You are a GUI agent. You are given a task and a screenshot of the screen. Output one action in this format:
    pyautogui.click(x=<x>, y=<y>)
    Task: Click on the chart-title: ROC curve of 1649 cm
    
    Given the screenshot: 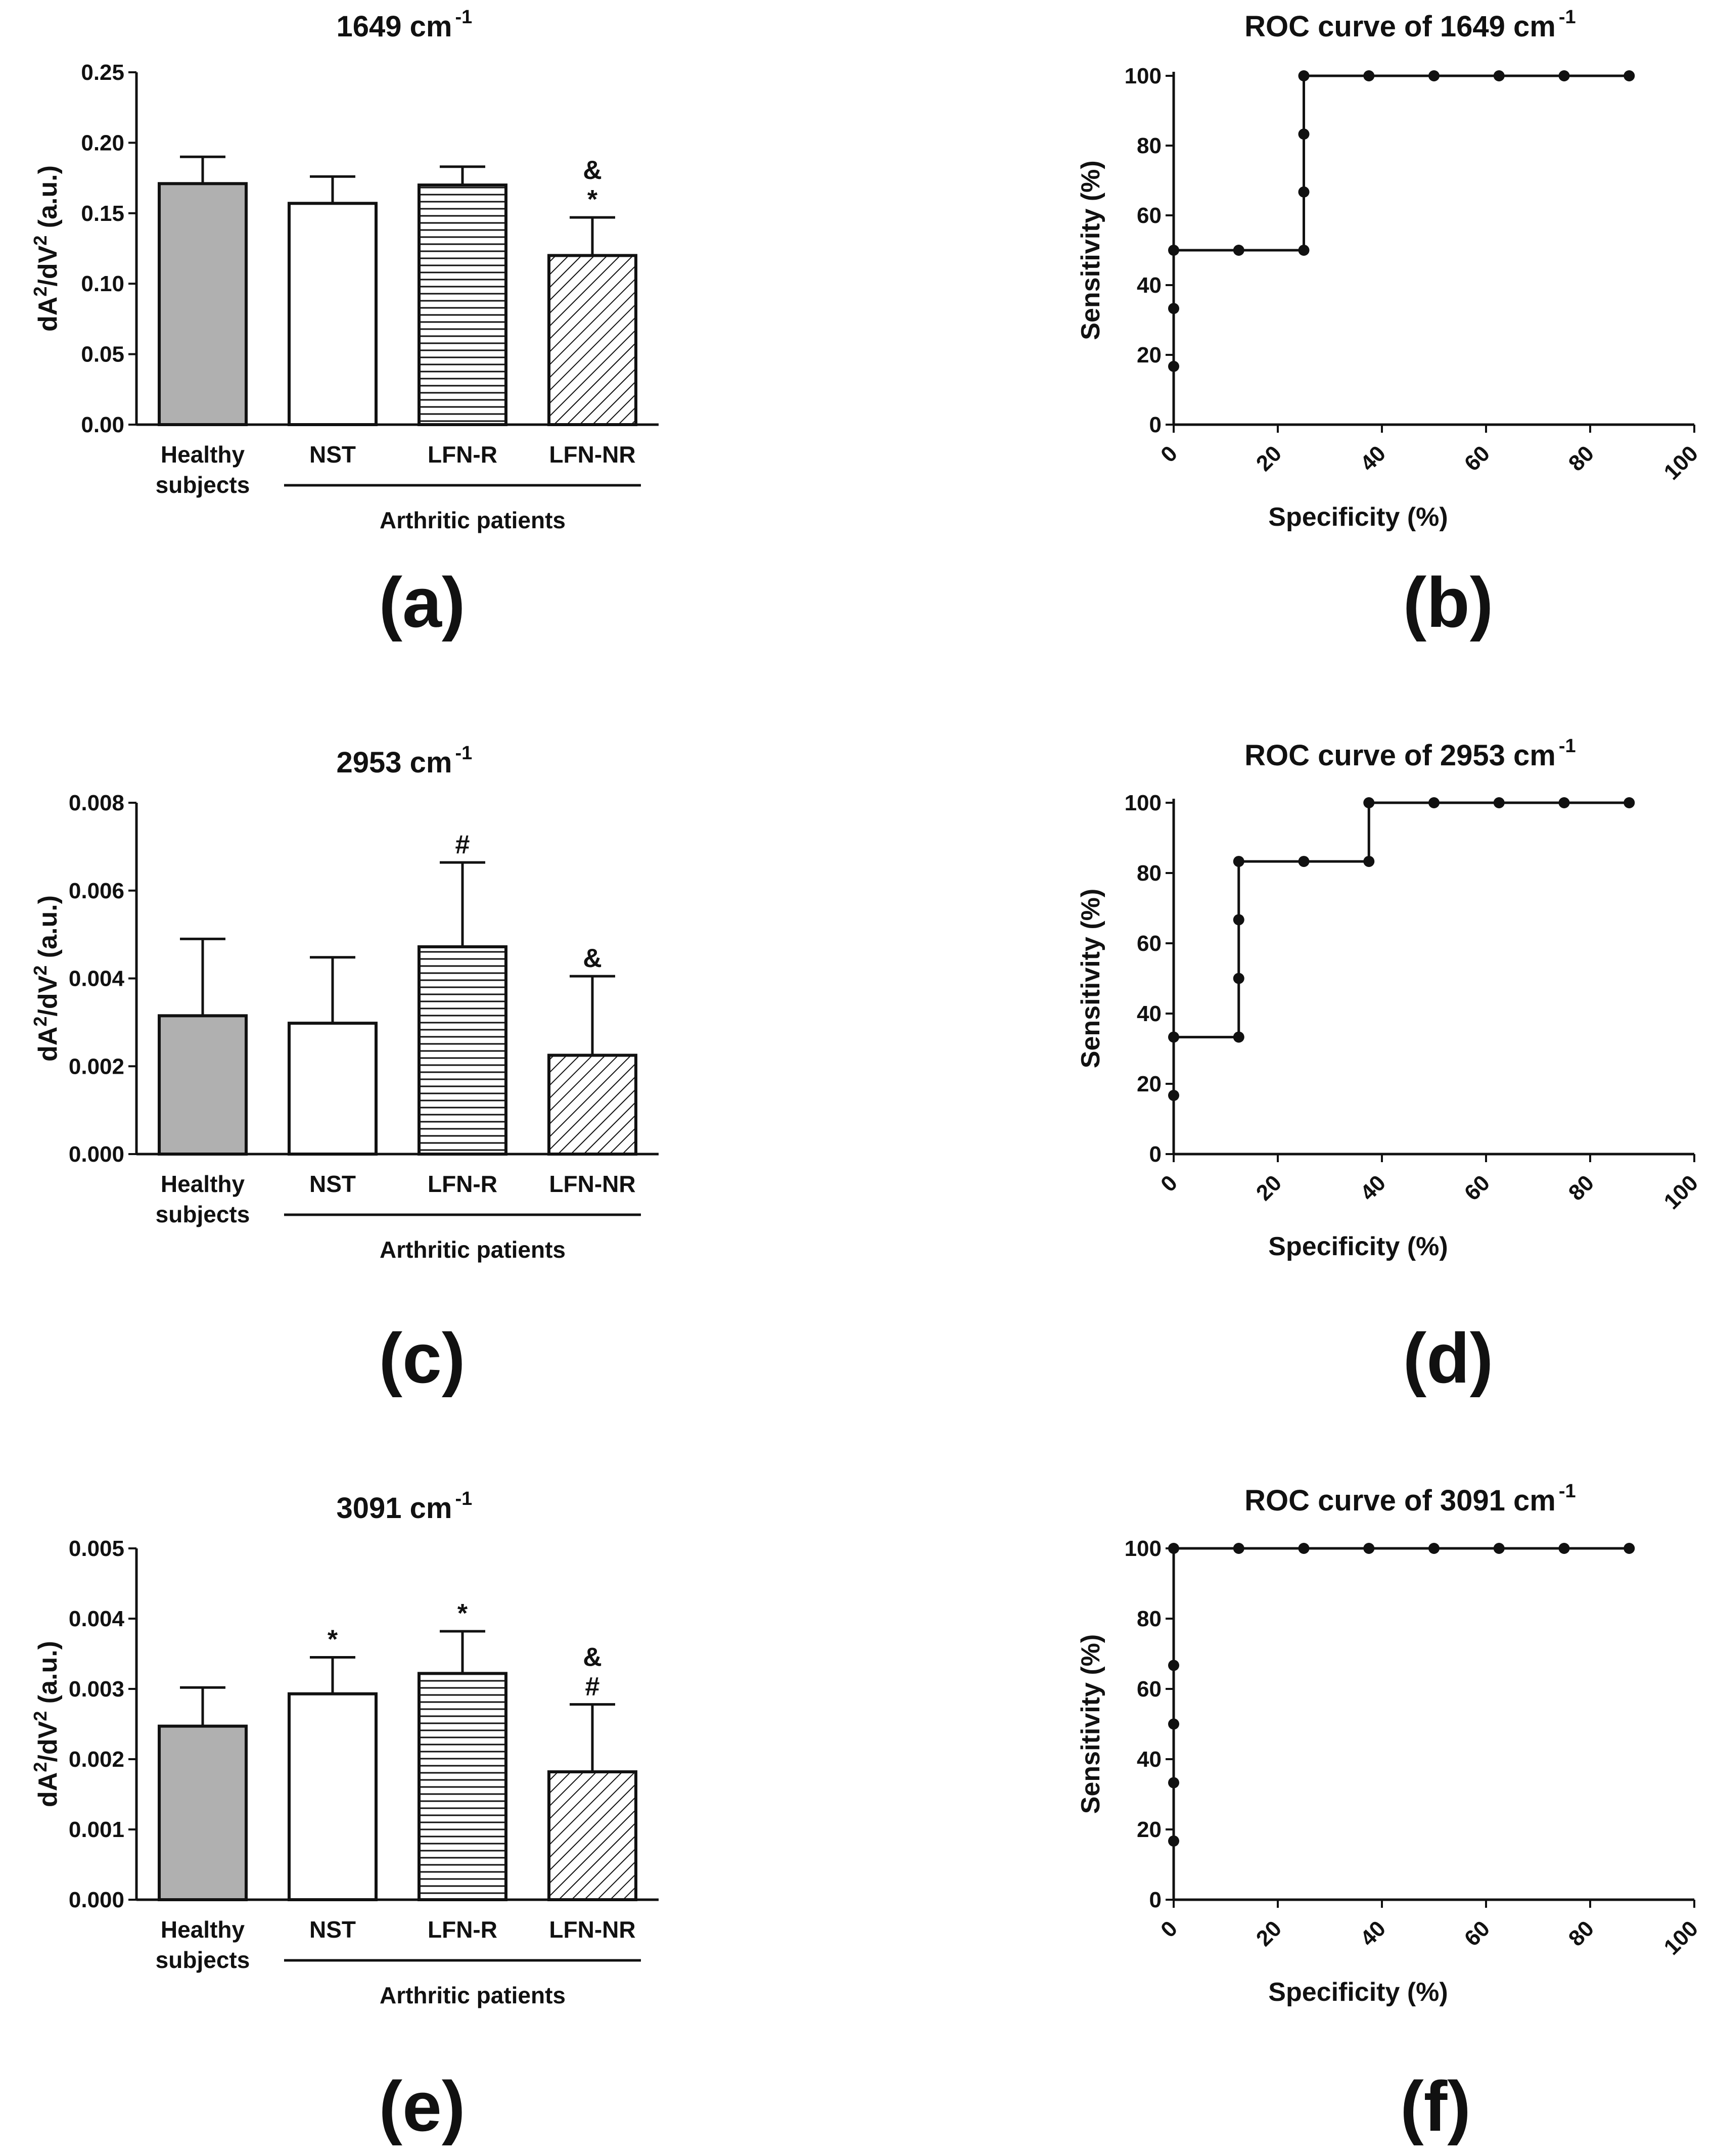 What is the action you would take?
    pyautogui.click(x=1400, y=27)
    